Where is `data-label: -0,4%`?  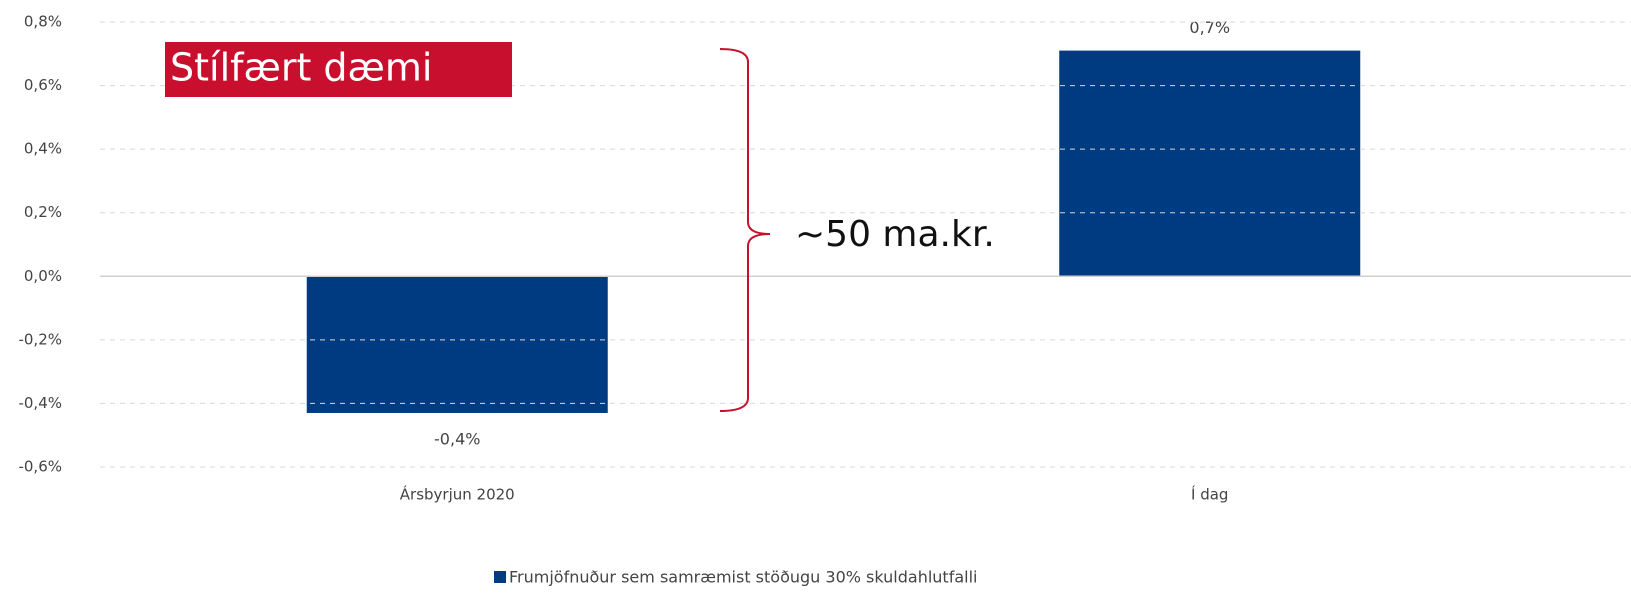
data-label: -0,4% is located at coordinates (457, 438).